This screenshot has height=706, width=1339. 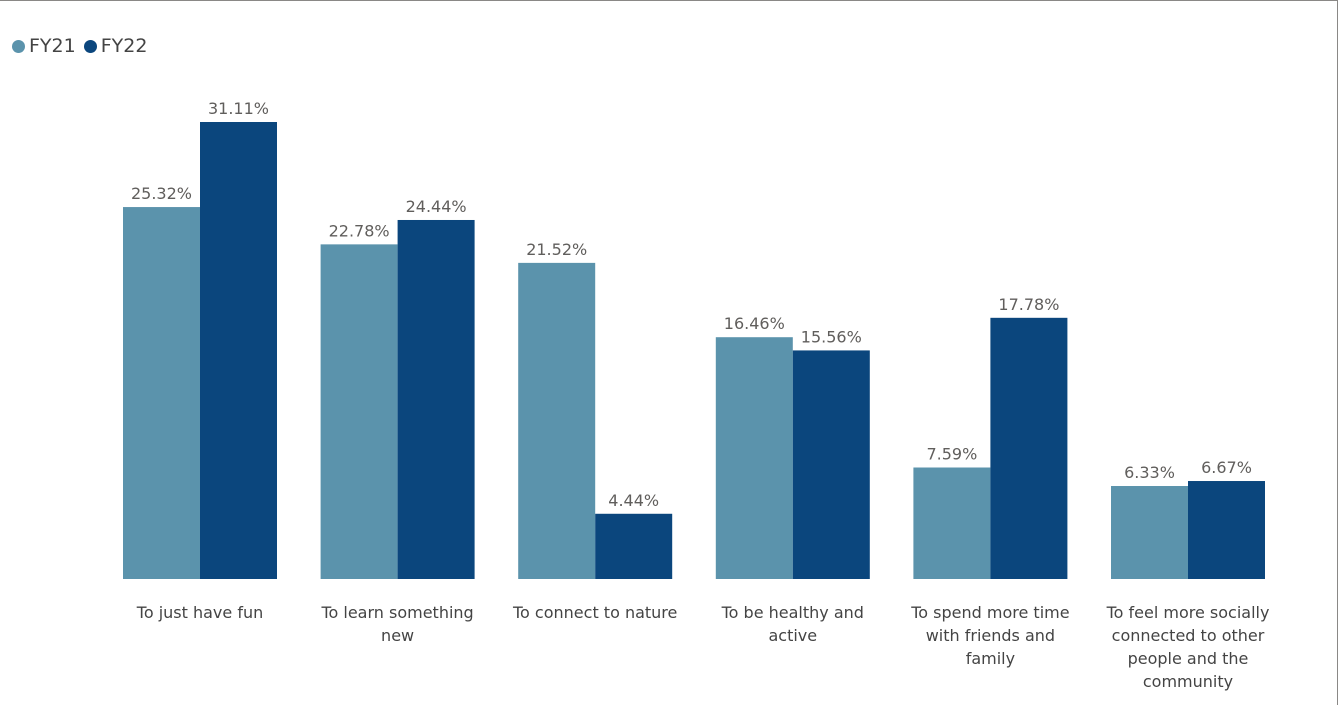 I want to click on category-label-1-line-1: new, so click(x=397, y=635).